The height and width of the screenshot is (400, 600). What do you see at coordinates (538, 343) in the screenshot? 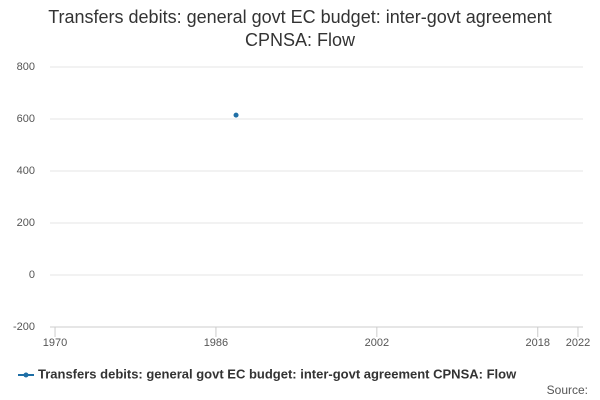
I see `x-tick-label: 2018` at bounding box center [538, 343].